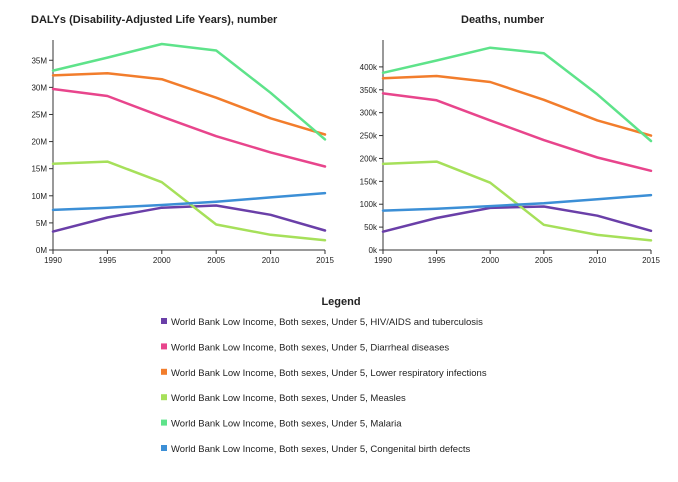 This screenshot has width=678, height=482. What do you see at coordinates (369, 181) in the screenshot?
I see `y-tick-label: 150k` at bounding box center [369, 181].